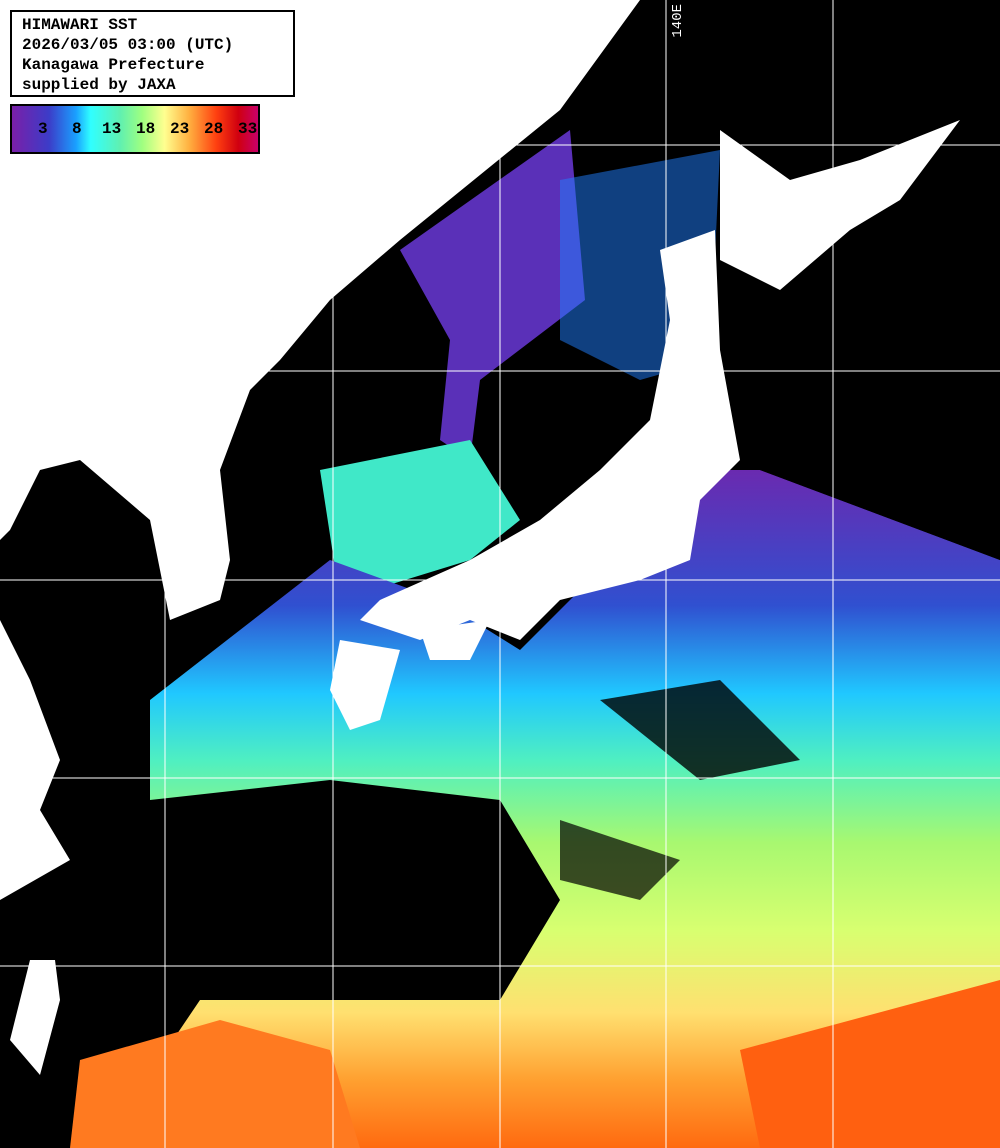 Image resolution: width=1000 pixels, height=1148 pixels. What do you see at coordinates (678, 21) in the screenshot?
I see `lon-label-140e: 140E` at bounding box center [678, 21].